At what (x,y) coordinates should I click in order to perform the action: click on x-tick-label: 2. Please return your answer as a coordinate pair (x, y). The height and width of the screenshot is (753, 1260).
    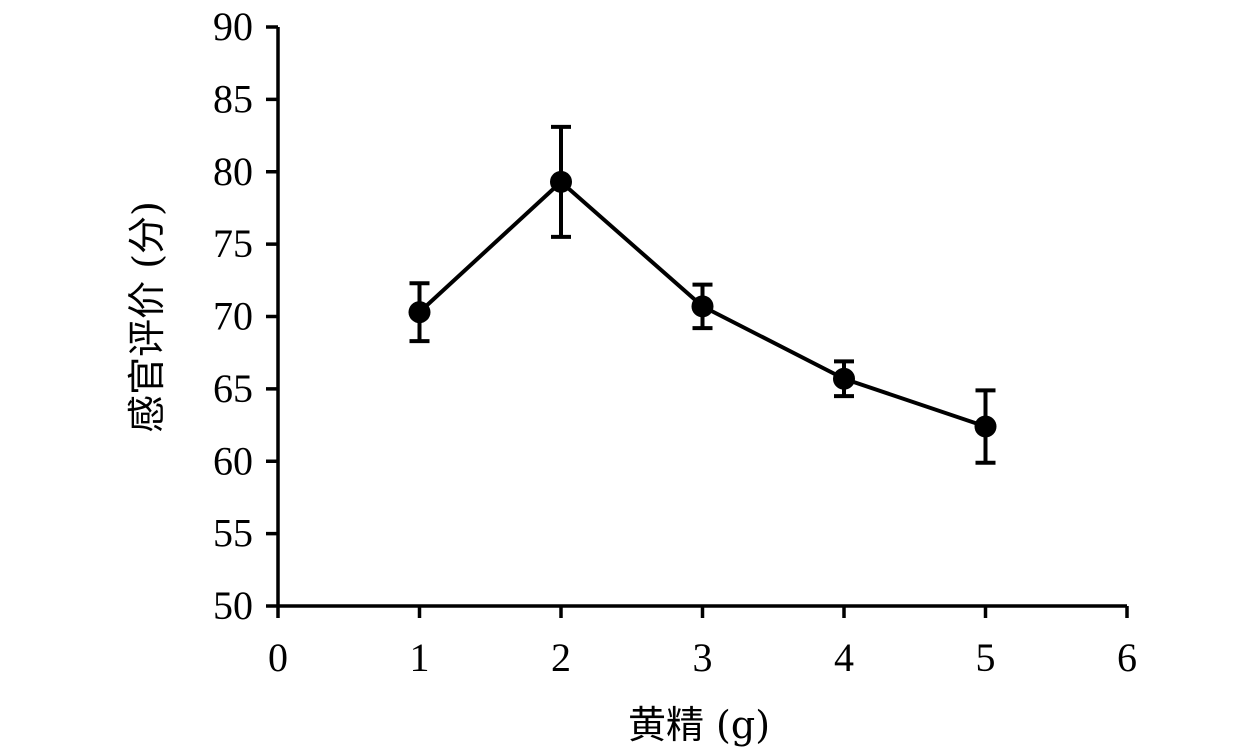
    Looking at the image, I should click on (561, 657).